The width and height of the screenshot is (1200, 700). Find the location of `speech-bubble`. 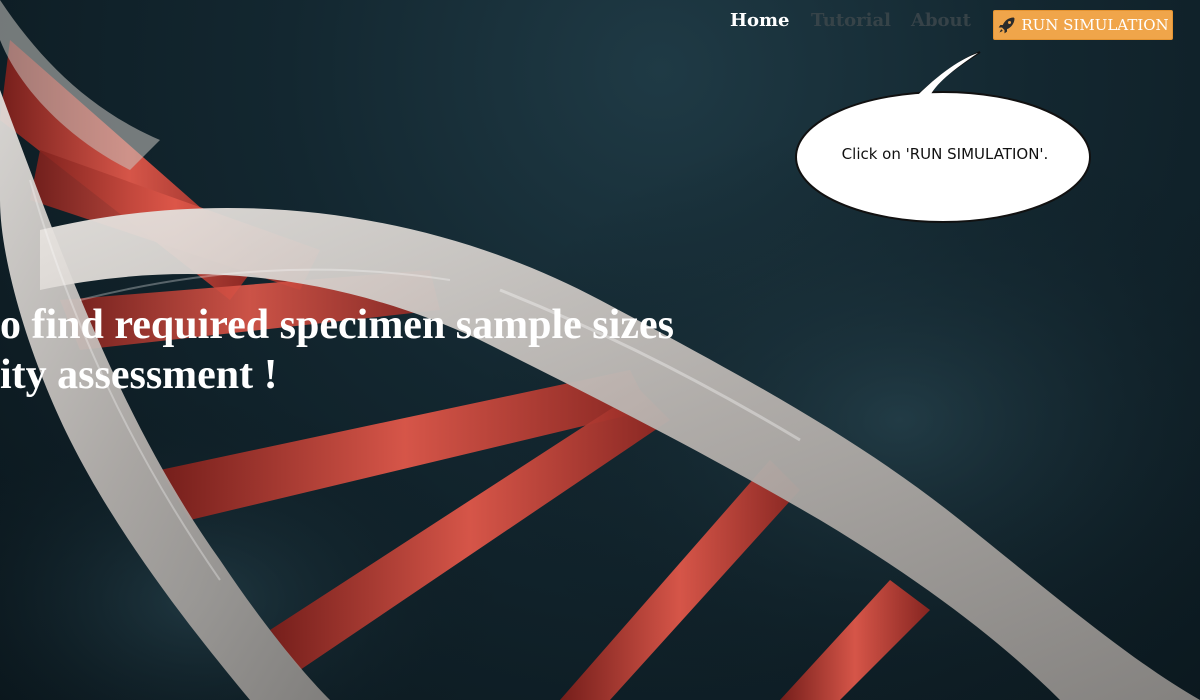

speech-bubble is located at coordinates (943, 137).